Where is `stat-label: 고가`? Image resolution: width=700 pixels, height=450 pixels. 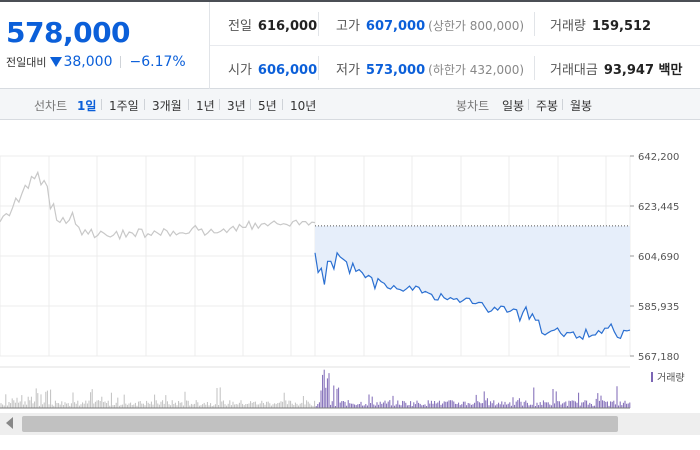 stat-label: 고가 is located at coordinates (348, 26).